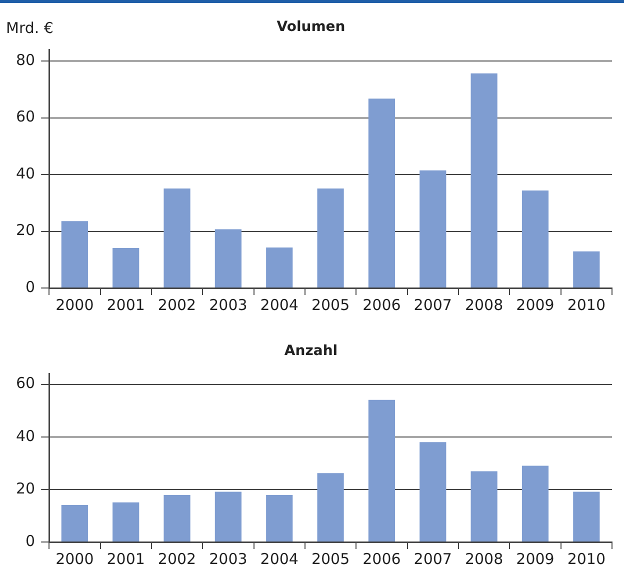  Describe the element at coordinates (26, 60) in the screenshot. I see `y-tick-label: 80` at that location.